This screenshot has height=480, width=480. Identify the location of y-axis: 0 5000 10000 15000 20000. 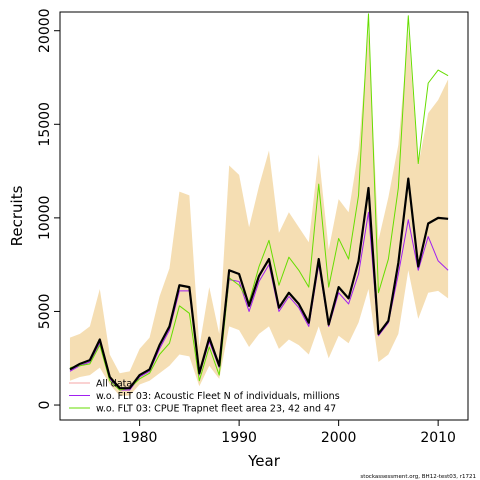
(48, 208).